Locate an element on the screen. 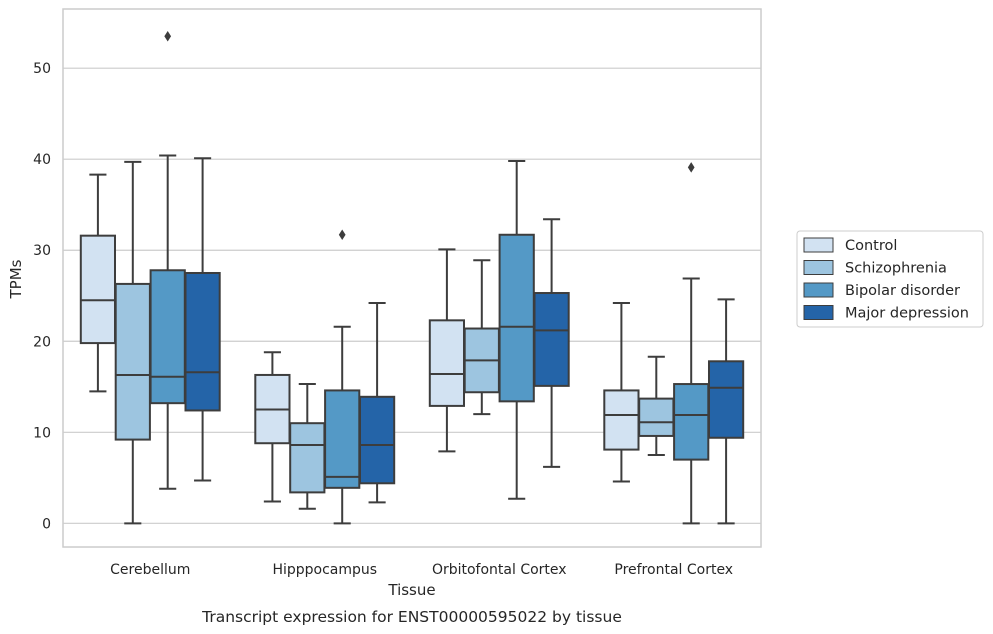  legend-entry-label: Bipolar disorder is located at coordinates (902, 291).